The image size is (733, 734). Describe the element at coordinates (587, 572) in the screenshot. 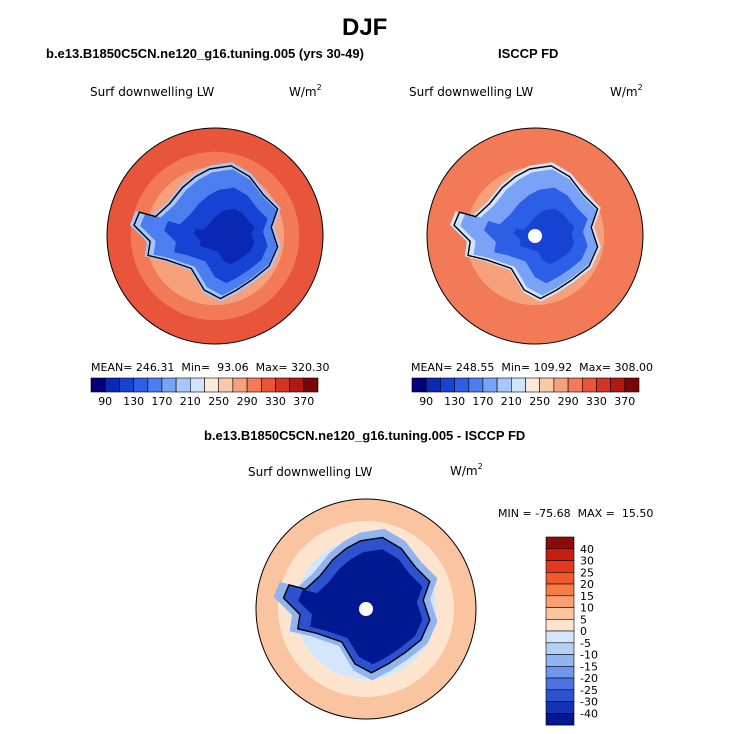

I see `colorbar-tick-label: 25` at that location.